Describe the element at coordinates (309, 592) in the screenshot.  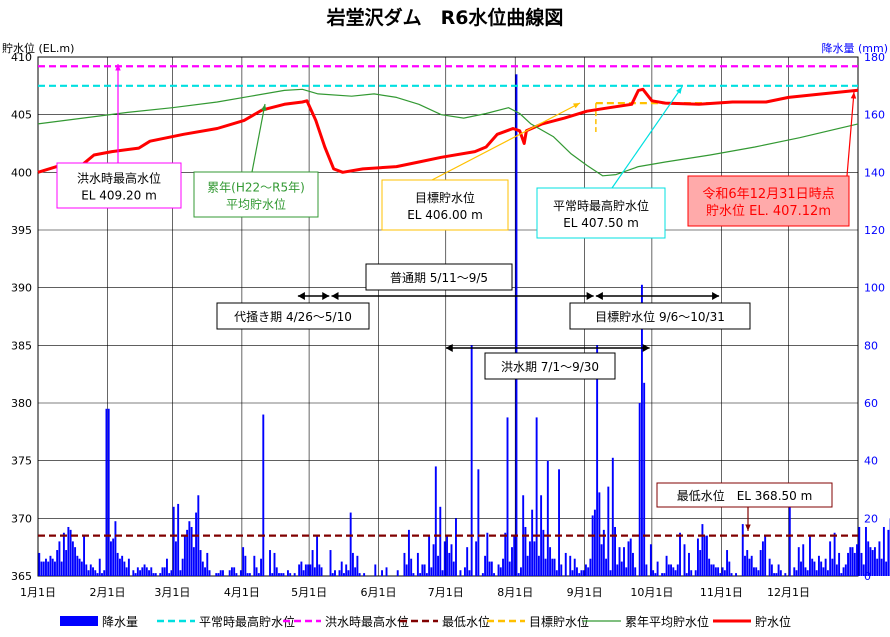
I see `x-tick-label: 5月1日` at that location.